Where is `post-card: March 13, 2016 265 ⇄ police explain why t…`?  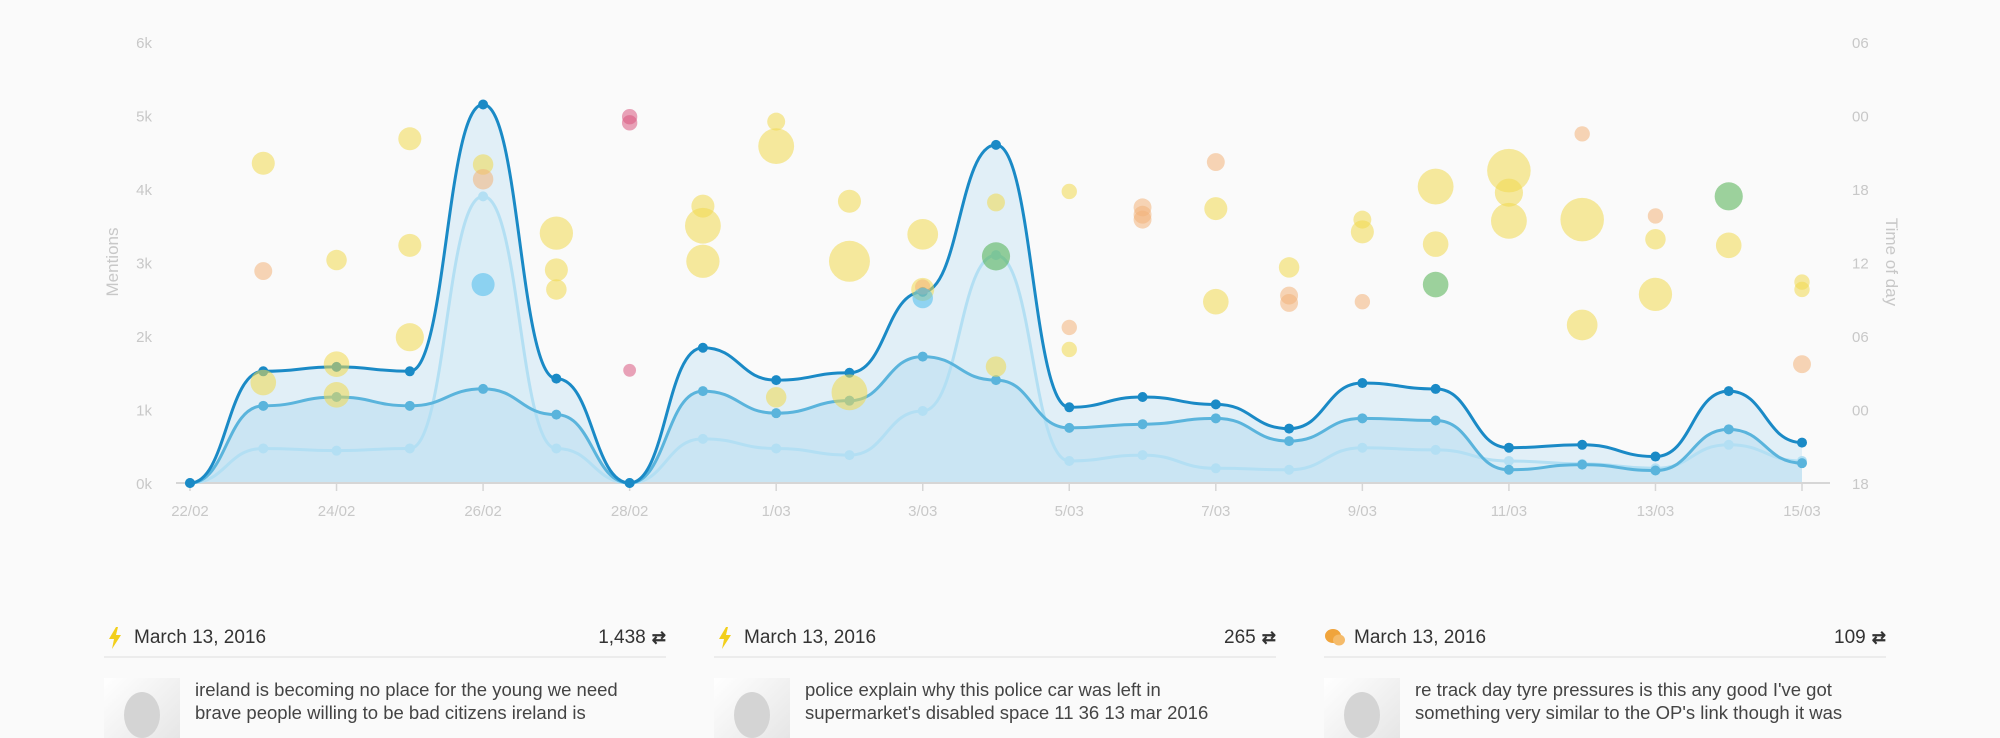 post-card: March 13, 2016 265 ⇄ police explain why t… is located at coordinates (995, 679).